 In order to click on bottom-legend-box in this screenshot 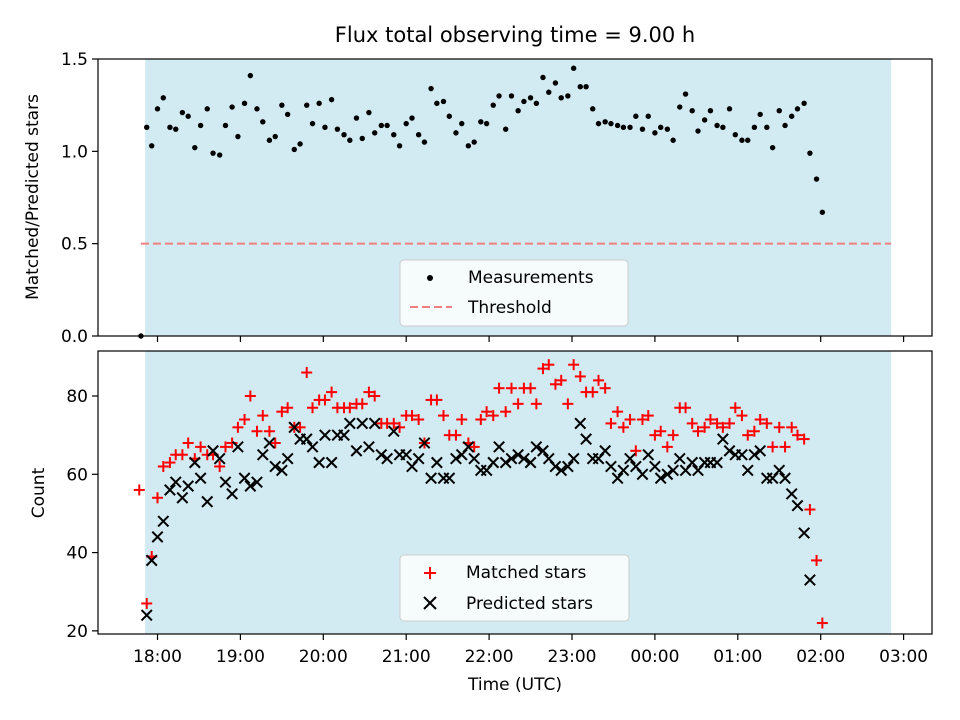, I will do `click(514, 588)`.